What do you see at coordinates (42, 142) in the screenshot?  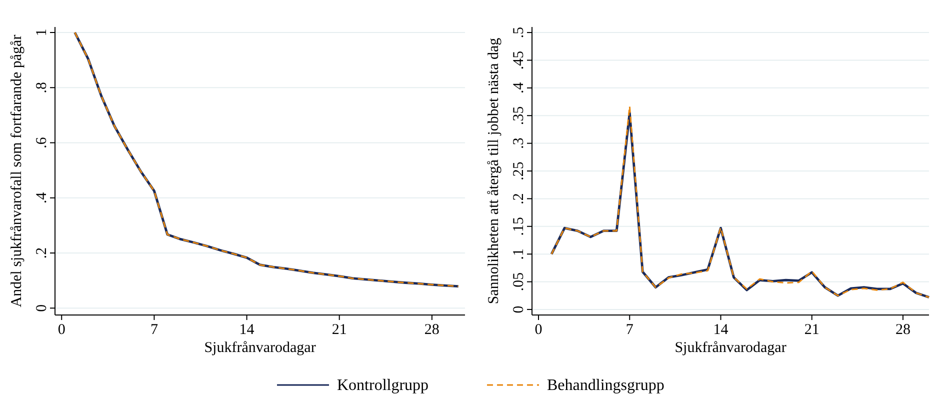 I see `y-tick-label: .6` at bounding box center [42, 142].